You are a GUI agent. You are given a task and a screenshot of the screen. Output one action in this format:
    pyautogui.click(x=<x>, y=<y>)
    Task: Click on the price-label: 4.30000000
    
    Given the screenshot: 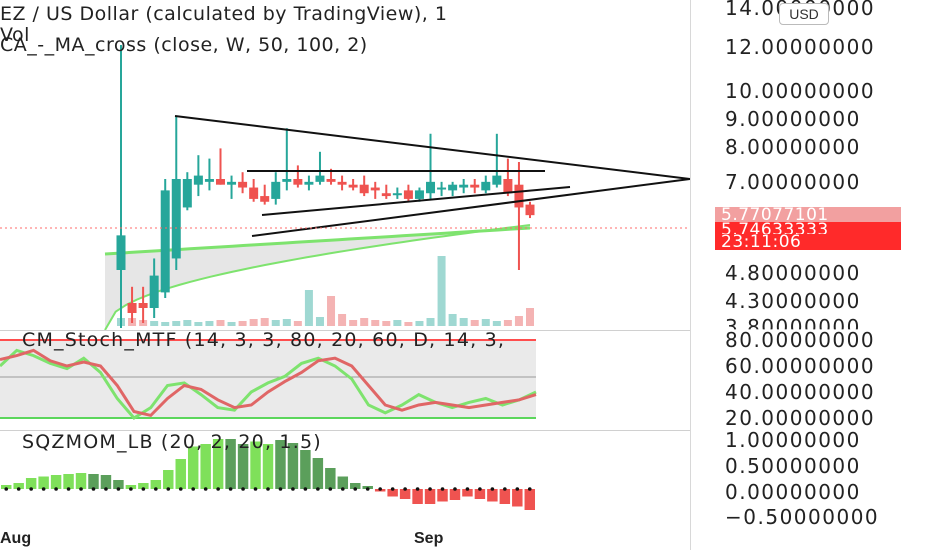 What is the action you would take?
    pyautogui.click(x=793, y=301)
    